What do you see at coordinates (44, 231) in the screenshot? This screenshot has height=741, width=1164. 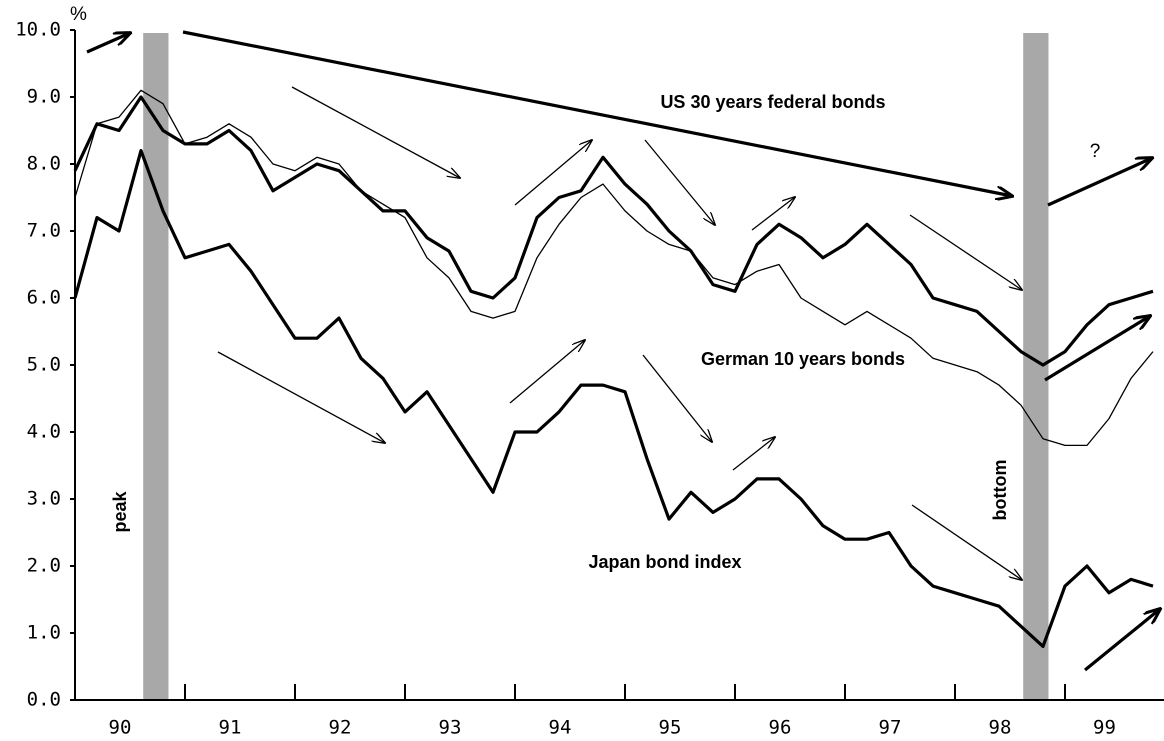 I see `y-tick-label: 7.0` at bounding box center [44, 231].